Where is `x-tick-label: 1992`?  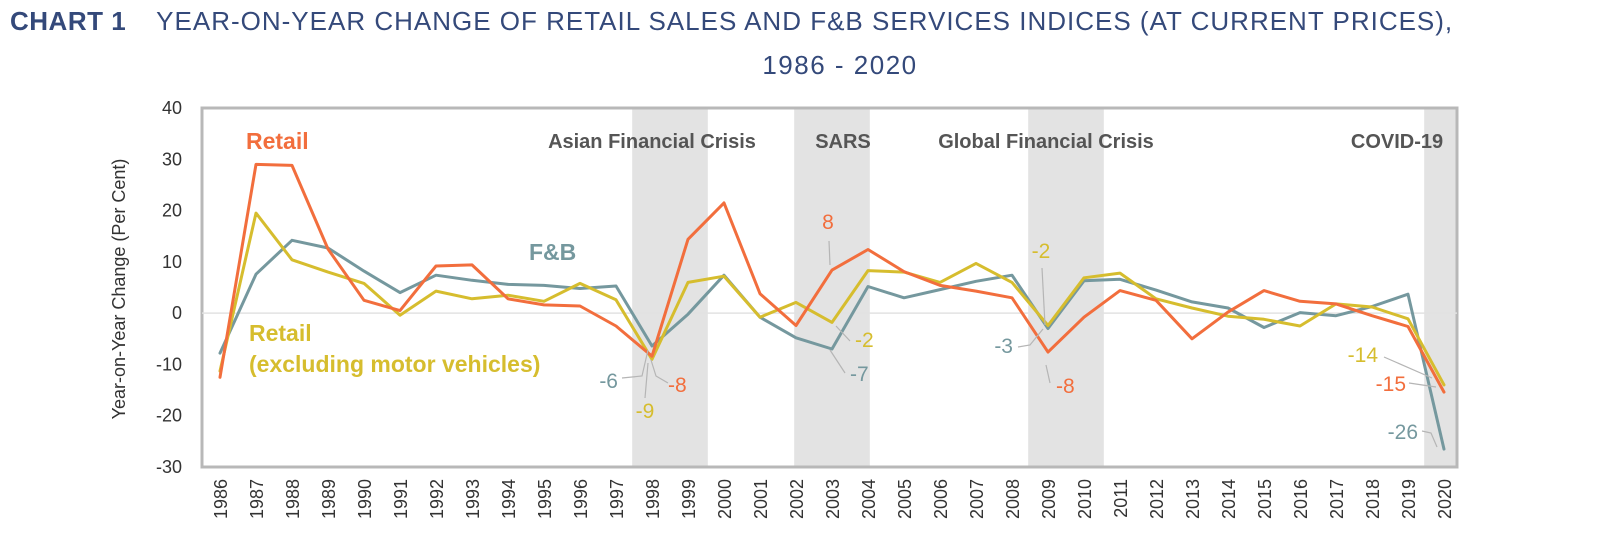 x-tick-label: 1992 is located at coordinates (437, 499).